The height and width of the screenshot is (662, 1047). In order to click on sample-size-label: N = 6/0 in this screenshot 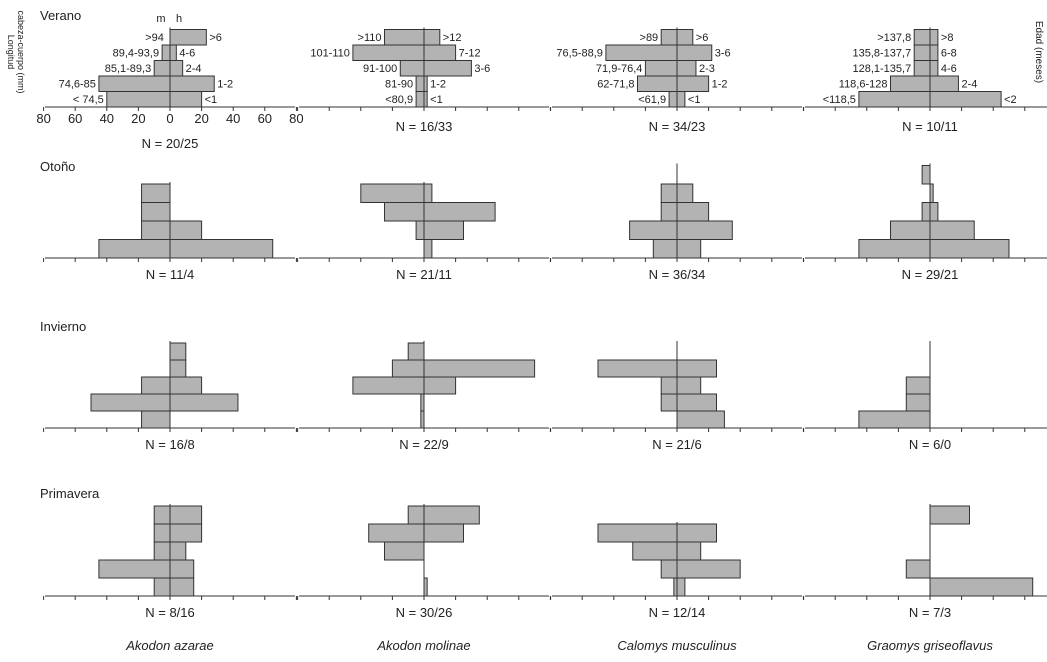, I will do `click(930, 444)`.